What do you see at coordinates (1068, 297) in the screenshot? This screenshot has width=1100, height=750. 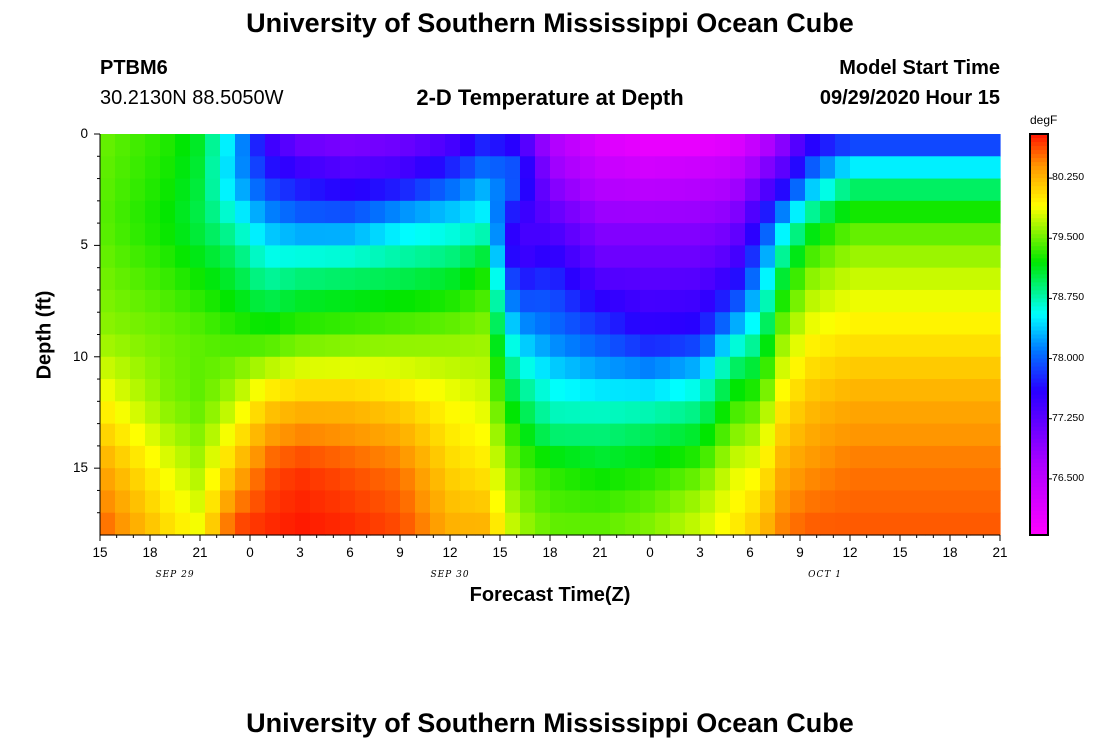 I see `colorbar-tick-label: 78.750` at bounding box center [1068, 297].